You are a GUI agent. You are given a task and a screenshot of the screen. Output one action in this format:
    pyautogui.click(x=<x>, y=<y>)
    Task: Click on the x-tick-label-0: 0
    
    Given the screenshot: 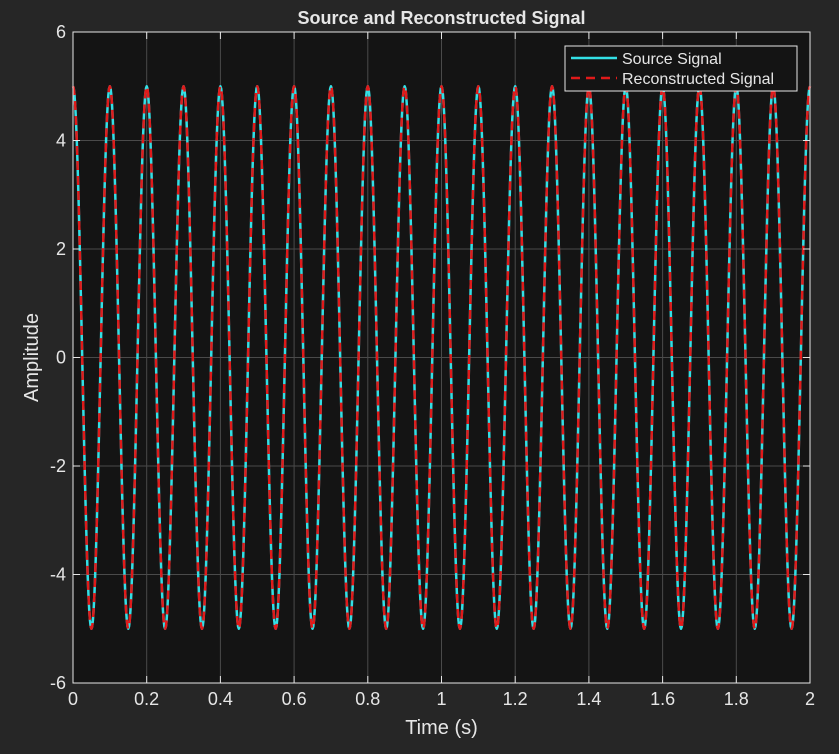 What is the action you would take?
    pyautogui.click(x=73, y=699)
    